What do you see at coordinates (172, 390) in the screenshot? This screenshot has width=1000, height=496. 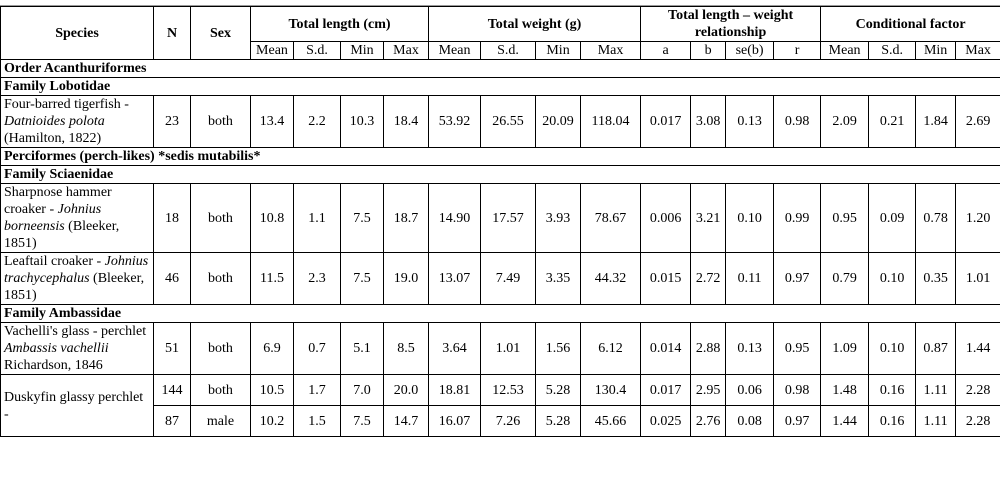 I see `n-cell: 144` at bounding box center [172, 390].